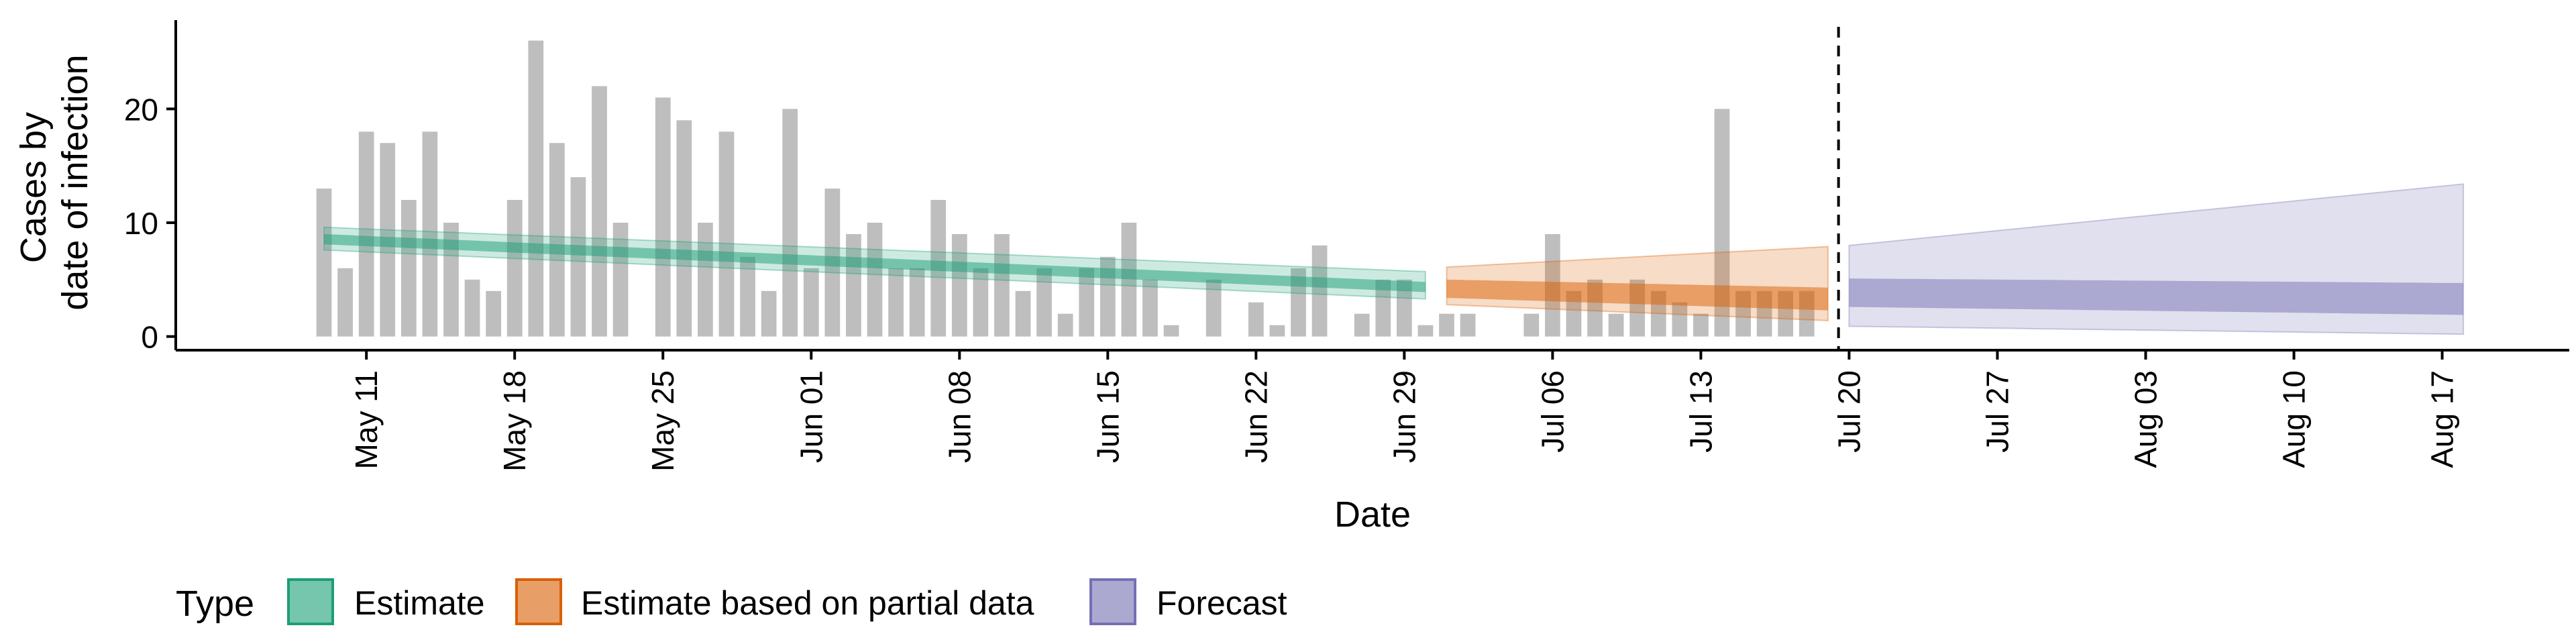 The height and width of the screenshot is (644, 2576). What do you see at coordinates (1107, 416) in the screenshot?
I see `x-tick-label: Jun 15` at bounding box center [1107, 416].